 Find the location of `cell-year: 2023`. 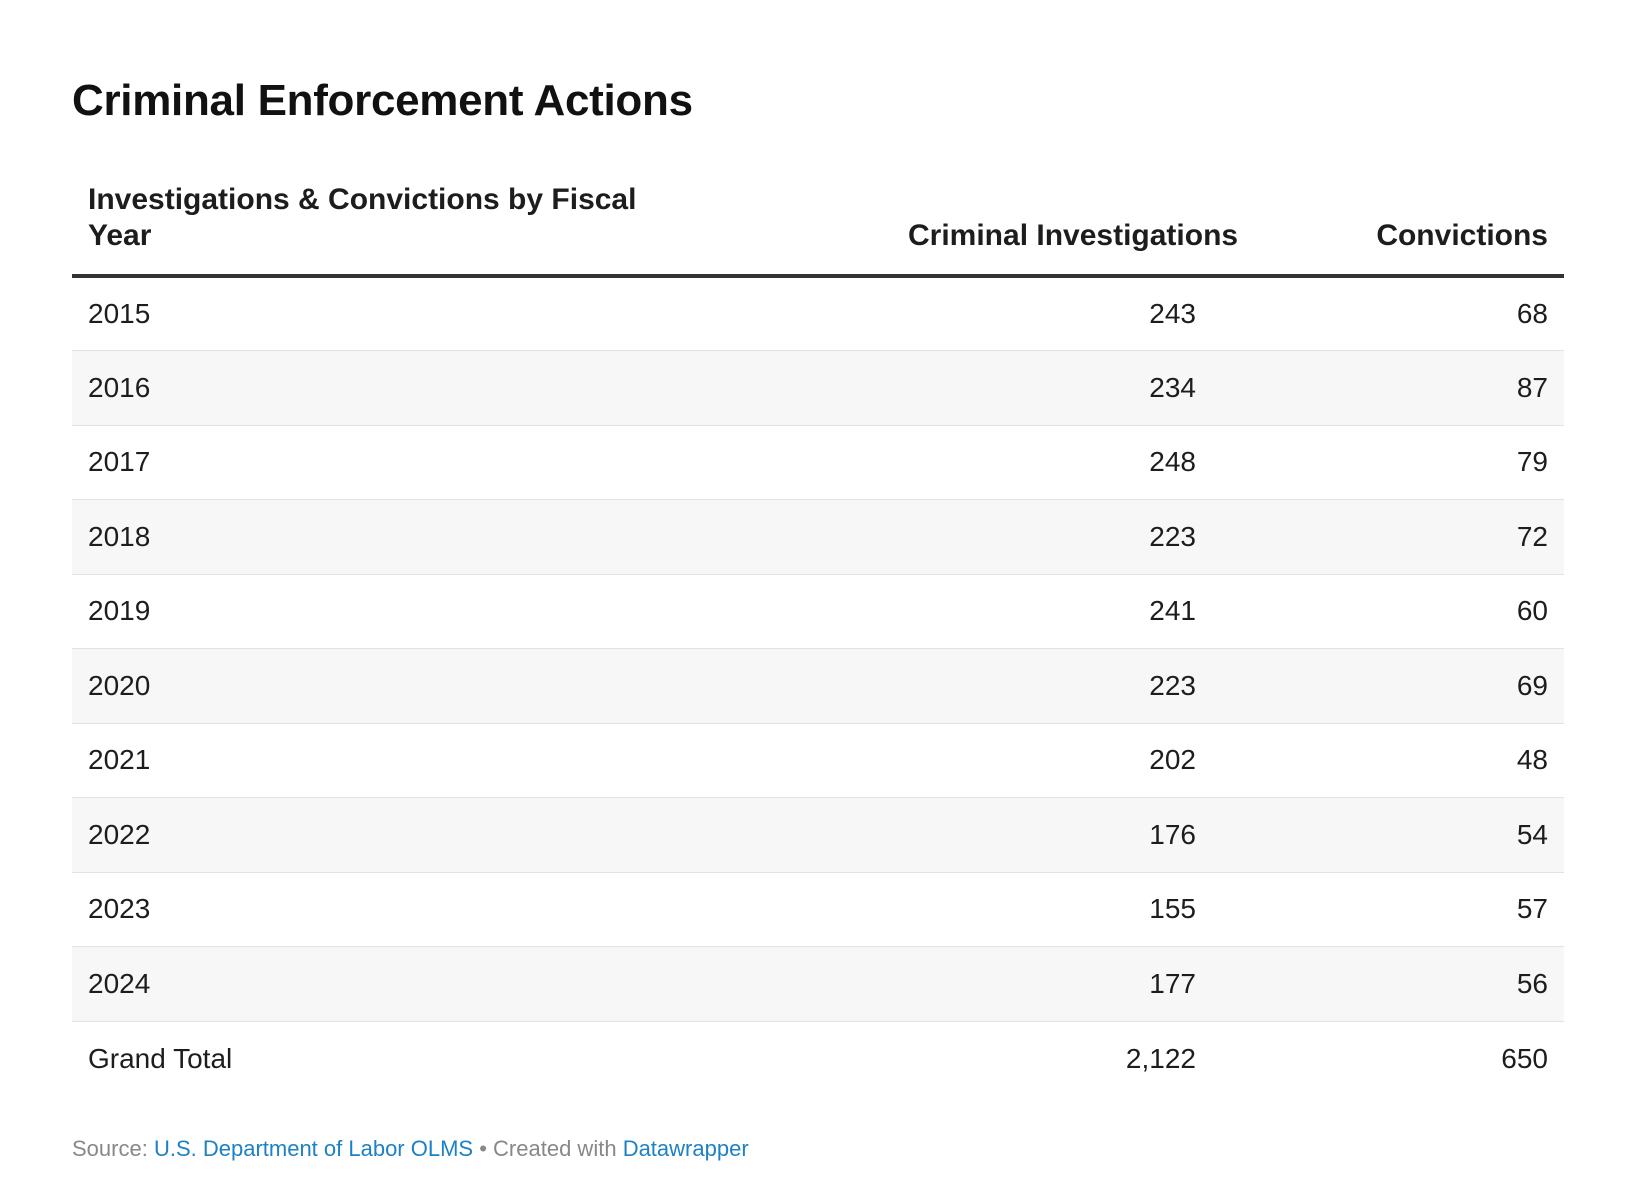

cell-year: 2023 is located at coordinates (482, 909).